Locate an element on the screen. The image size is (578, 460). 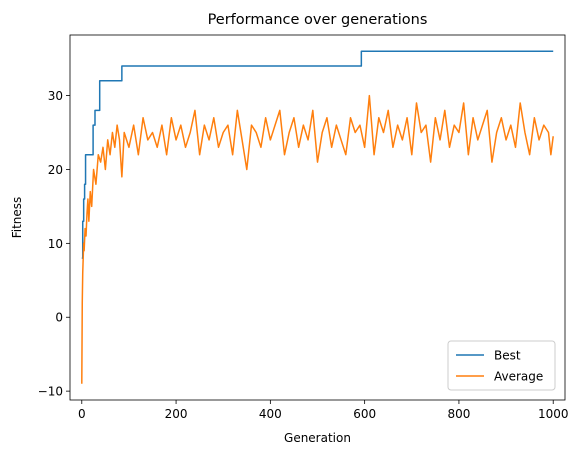
x-tick-label: 800 is located at coordinates (458, 414).